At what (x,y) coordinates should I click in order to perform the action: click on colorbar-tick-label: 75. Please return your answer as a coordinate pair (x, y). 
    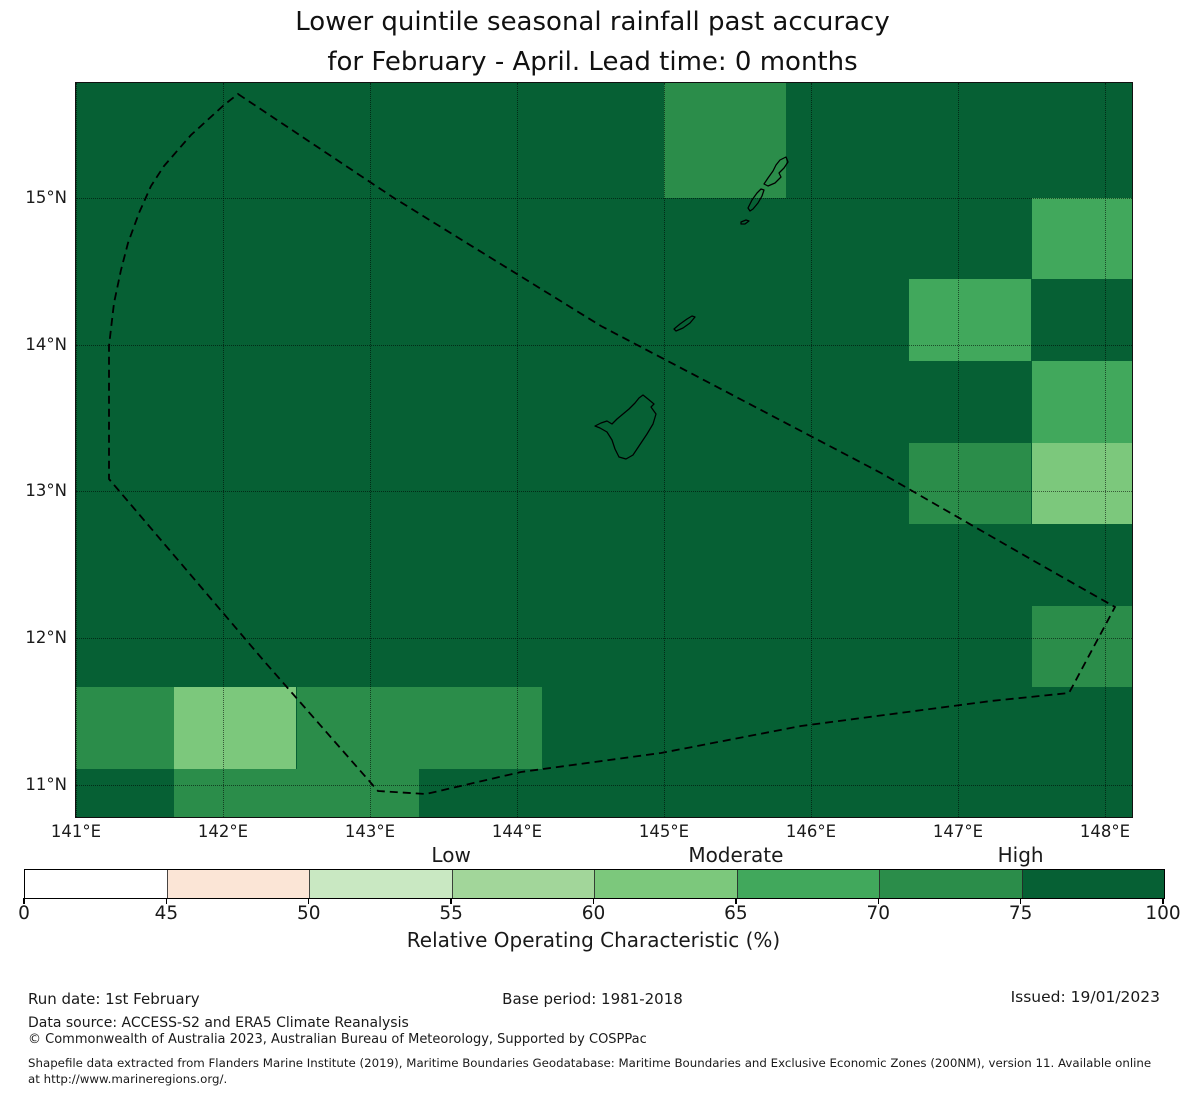
    Looking at the image, I should click on (1020, 913).